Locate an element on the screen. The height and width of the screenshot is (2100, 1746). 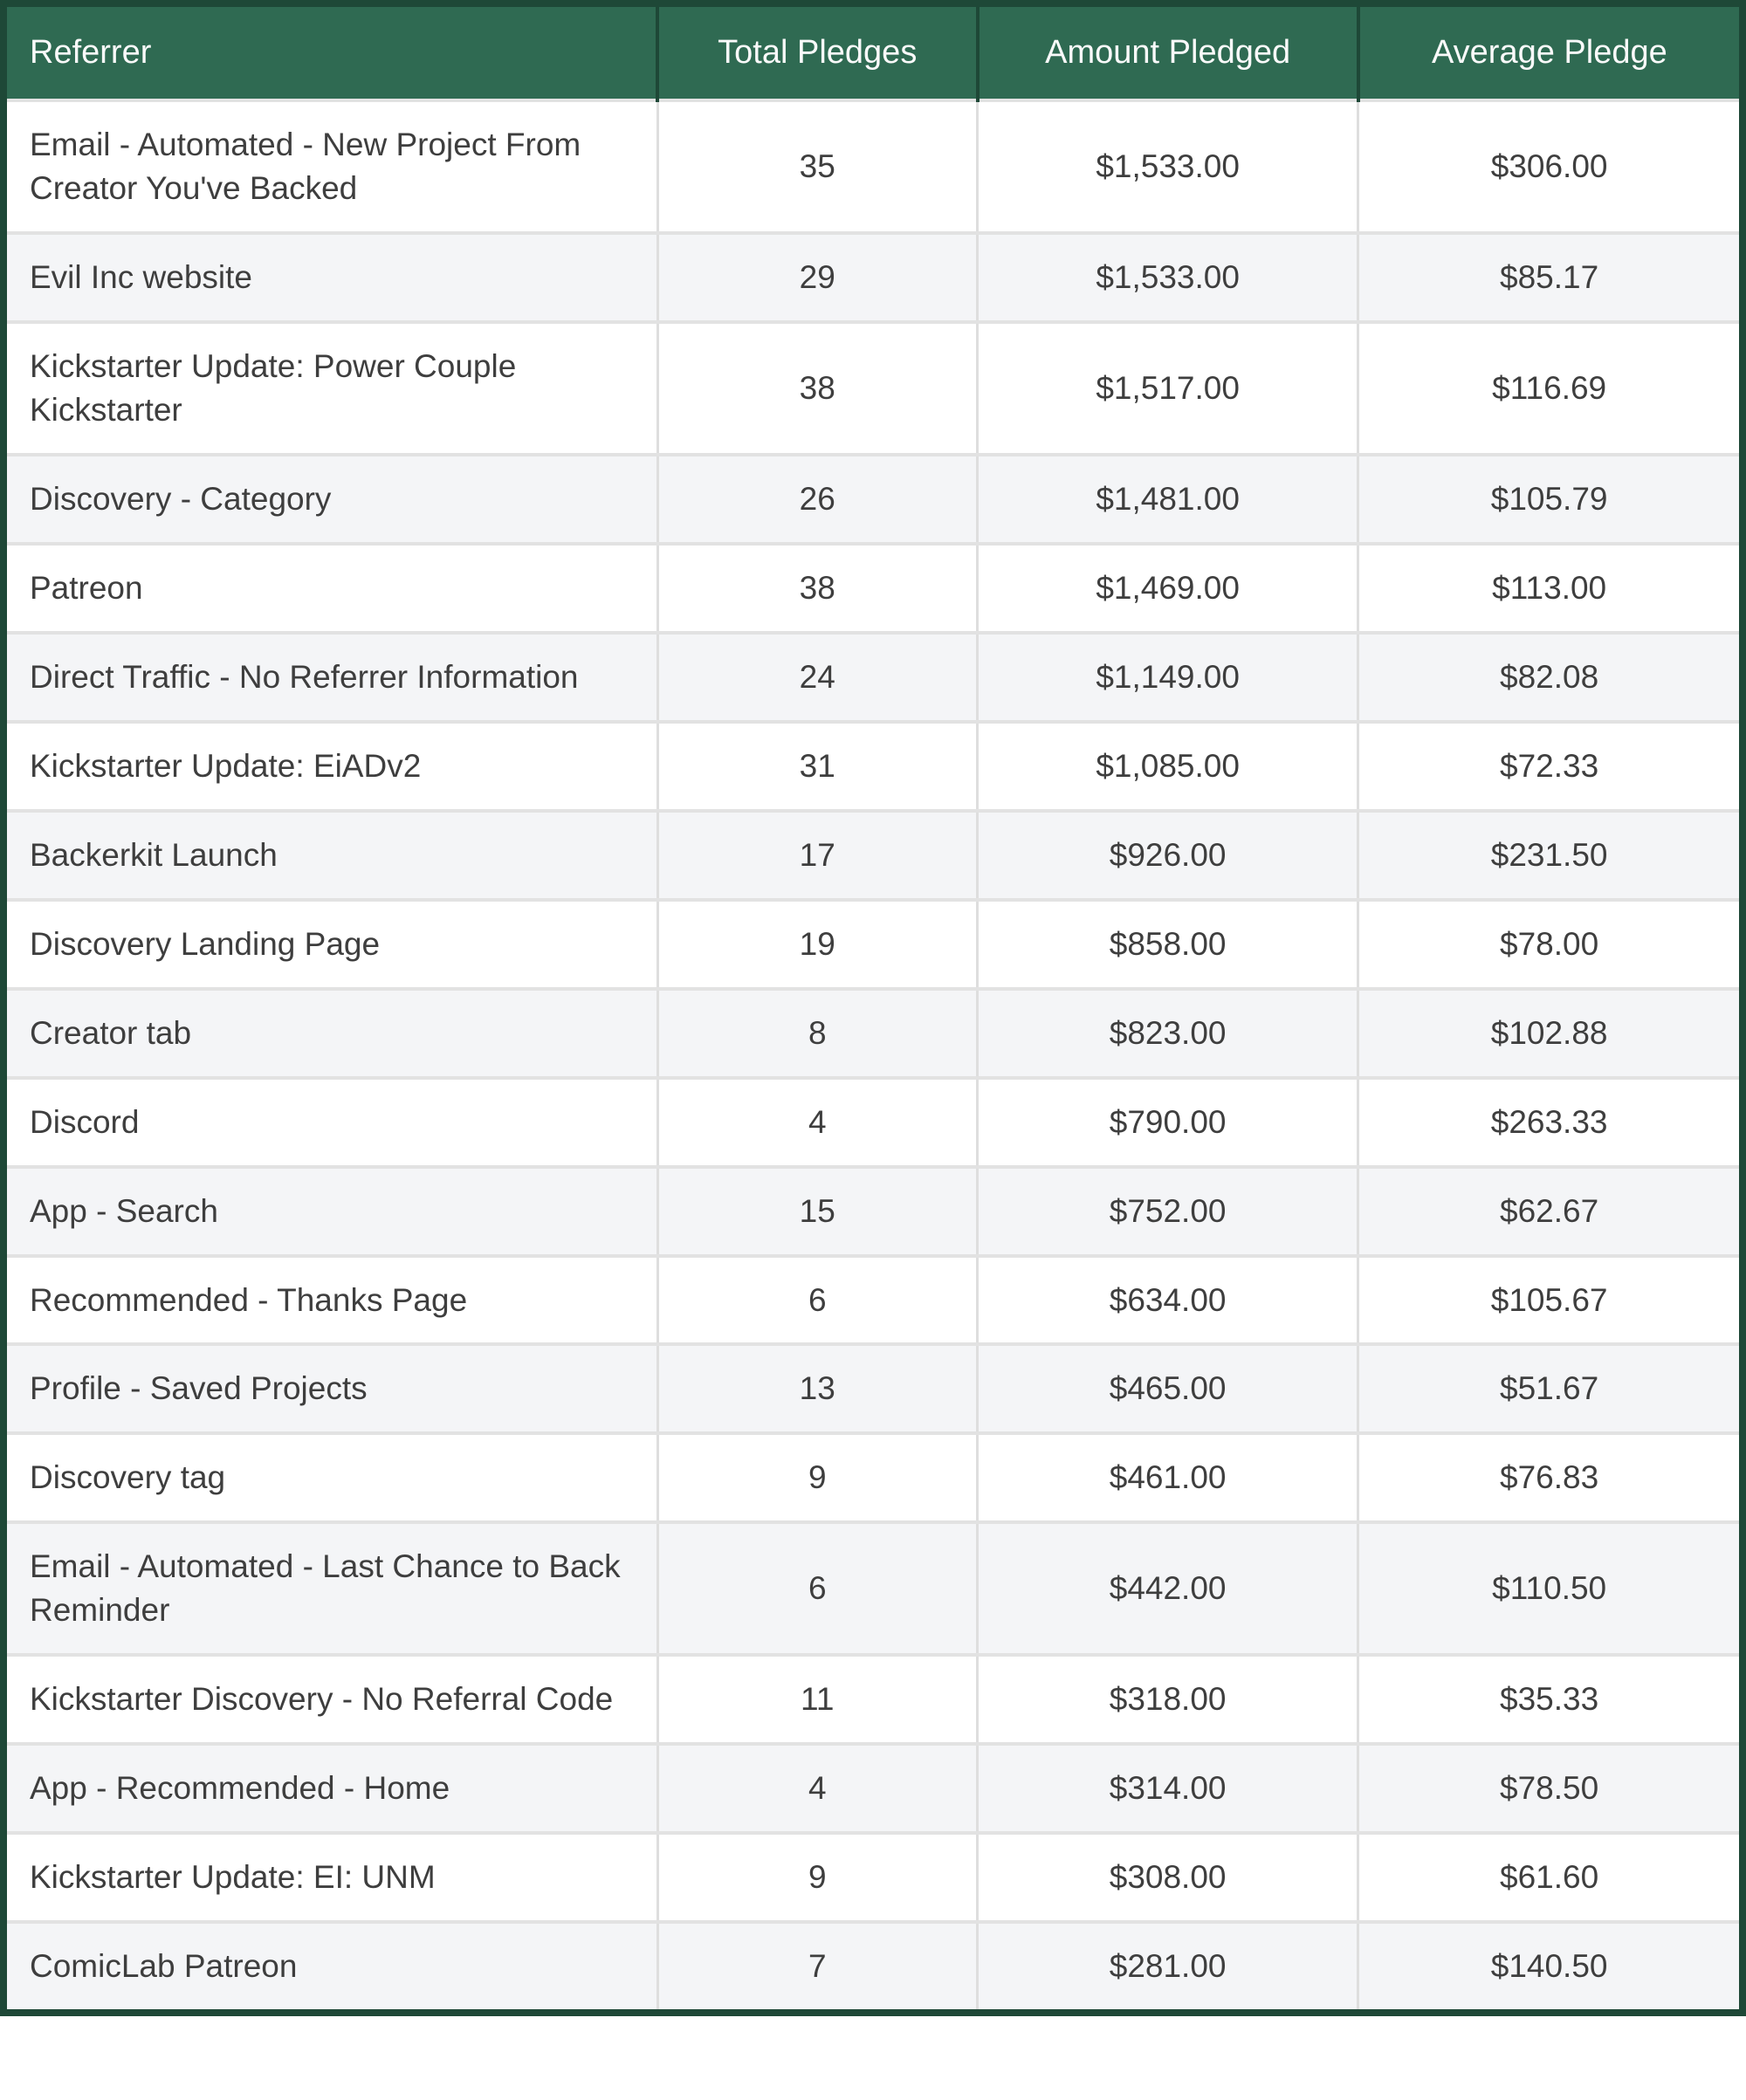
cell-average-pledge: $51.67 is located at coordinates (1550, 1388).